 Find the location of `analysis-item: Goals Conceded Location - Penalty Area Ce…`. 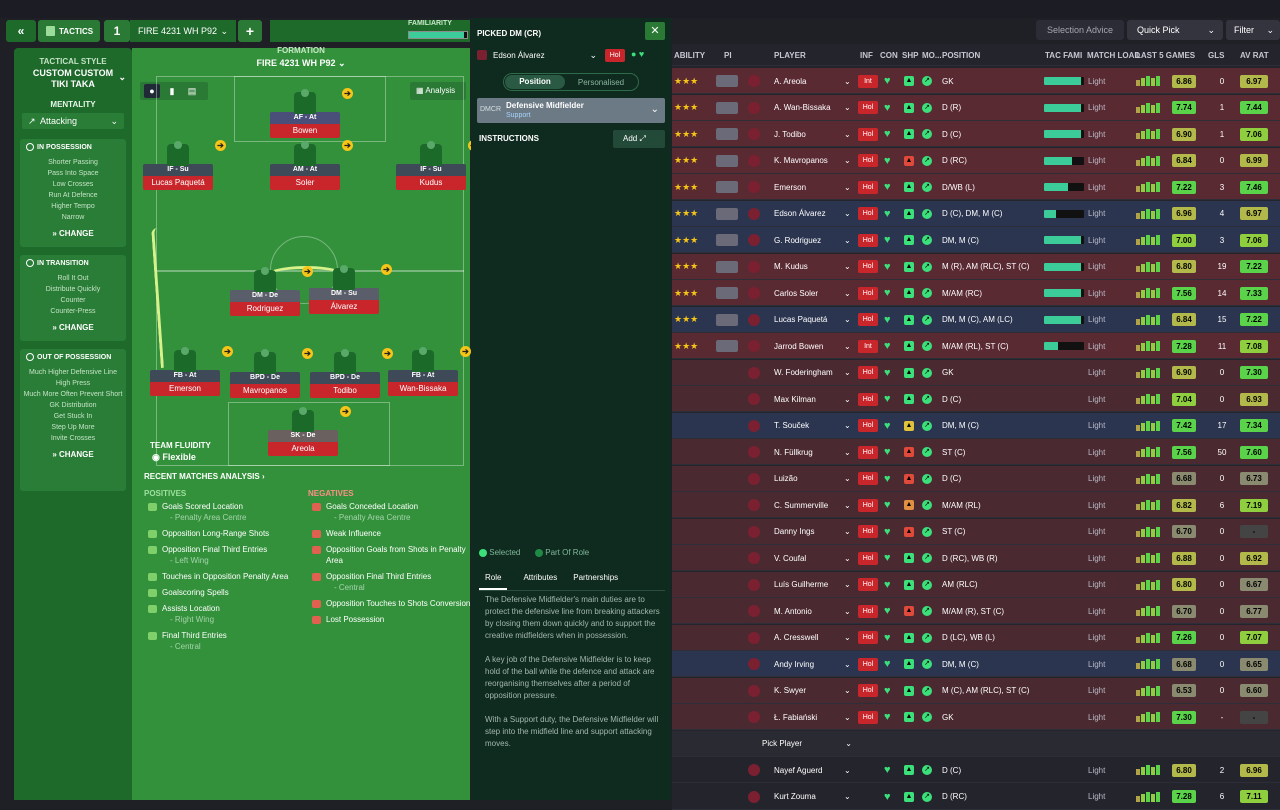

analysis-item: Goals Conceded Location - Penalty Area Ce… is located at coordinates (392, 512).